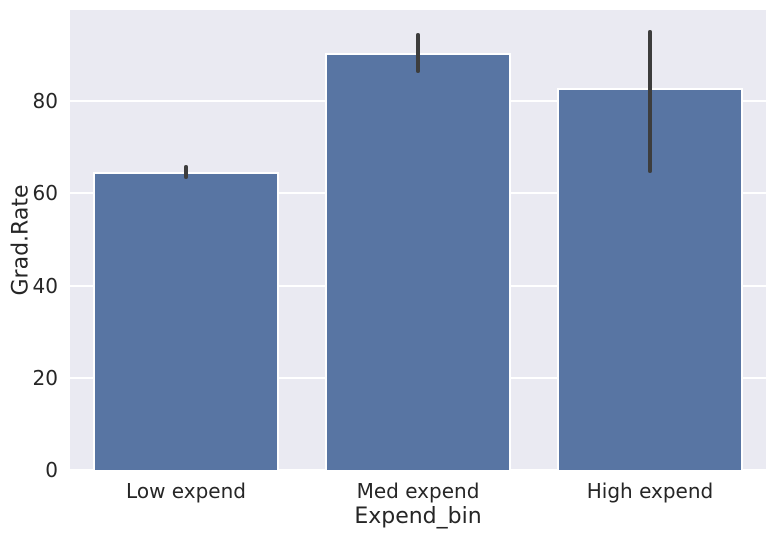 This screenshot has height=537, width=776. What do you see at coordinates (21, 240) in the screenshot?
I see `y-axis-label: Grad.Rate` at bounding box center [21, 240].